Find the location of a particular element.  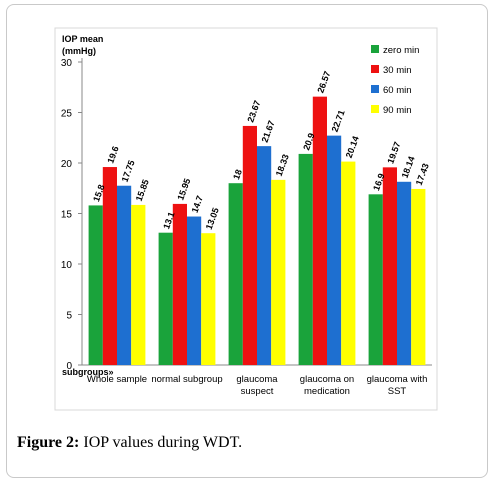

x-tick-label: glaucoma with is located at coordinates (397, 379).